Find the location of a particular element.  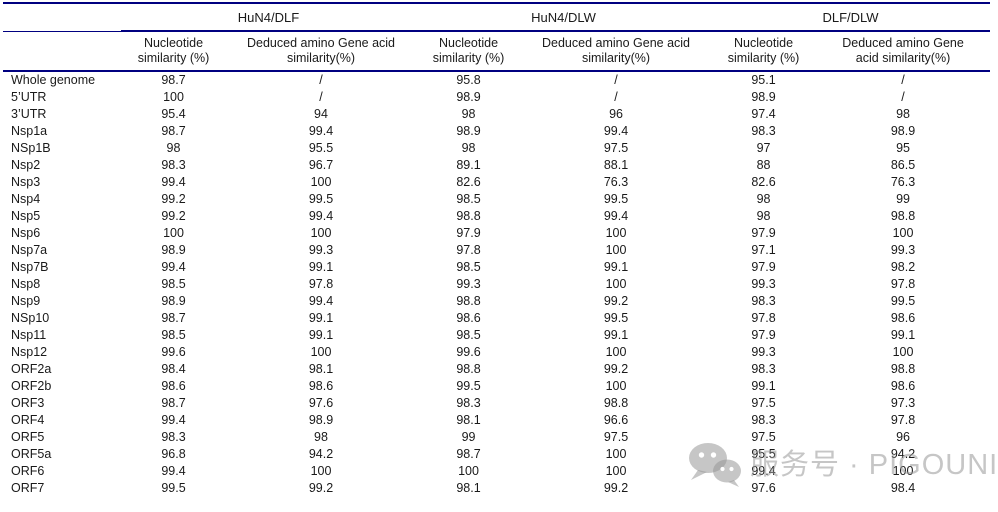

table-row: Nsp11 98.5 99.1 98.5 99.1 97.9 99.1 is located at coordinates (496, 335).